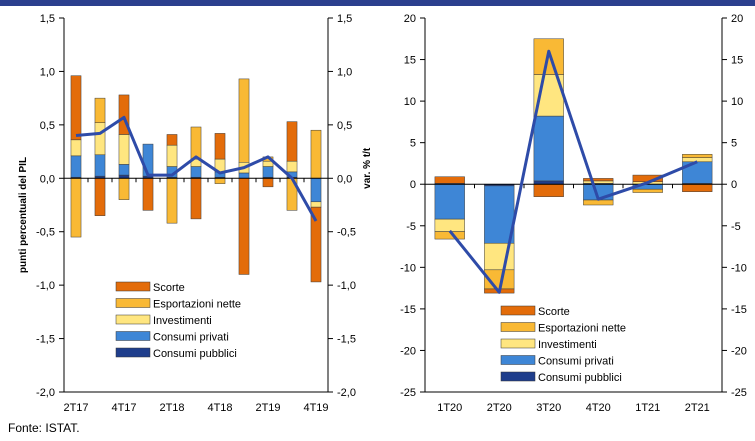 Image resolution: width=755 pixels, height=441 pixels. Describe the element at coordinates (344, 72) in the screenshot. I see `y-tick-label-right: 1,0` at that location.